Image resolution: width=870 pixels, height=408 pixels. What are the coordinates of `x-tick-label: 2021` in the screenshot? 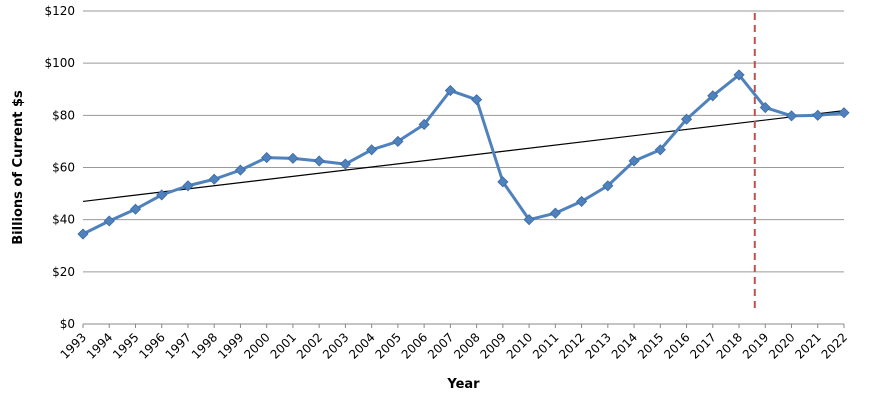 It's located at (807, 345).